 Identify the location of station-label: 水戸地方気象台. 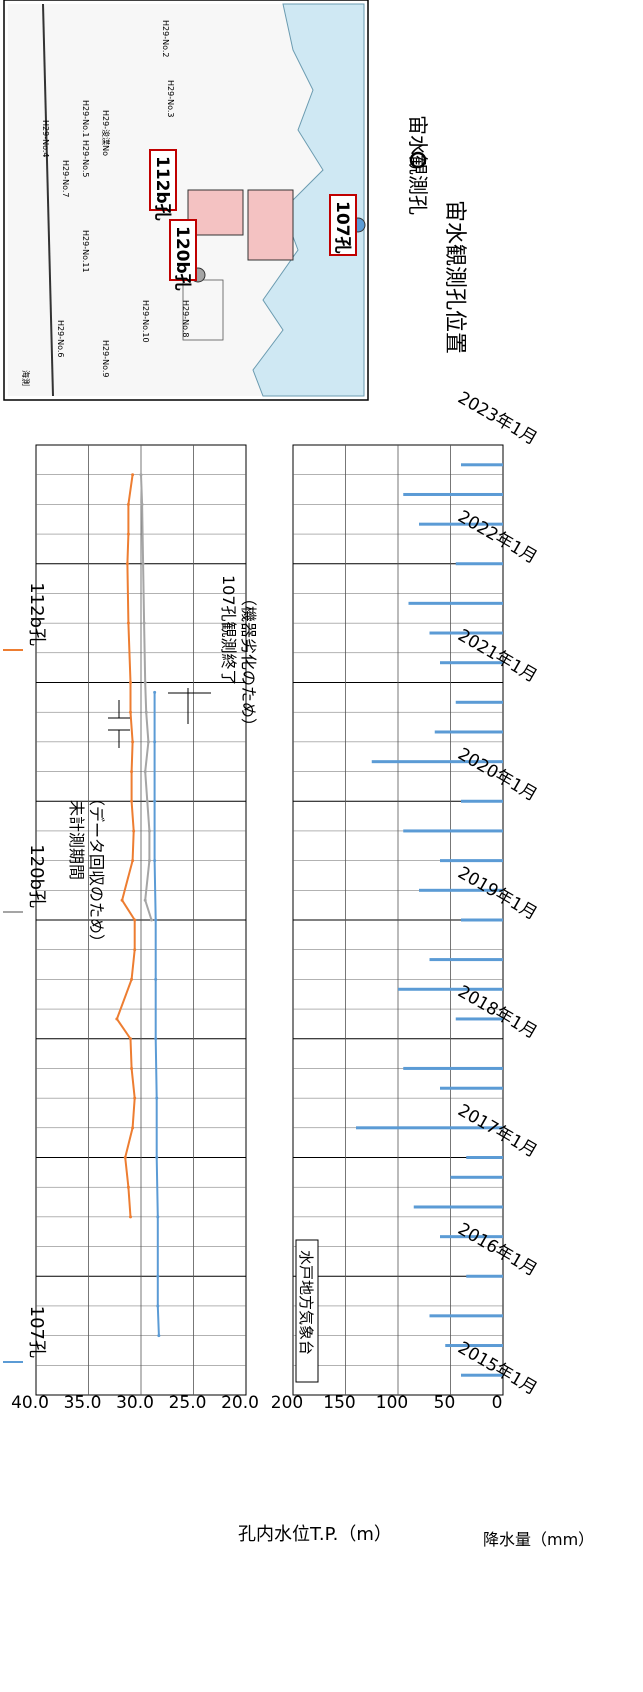
(306, 1302).